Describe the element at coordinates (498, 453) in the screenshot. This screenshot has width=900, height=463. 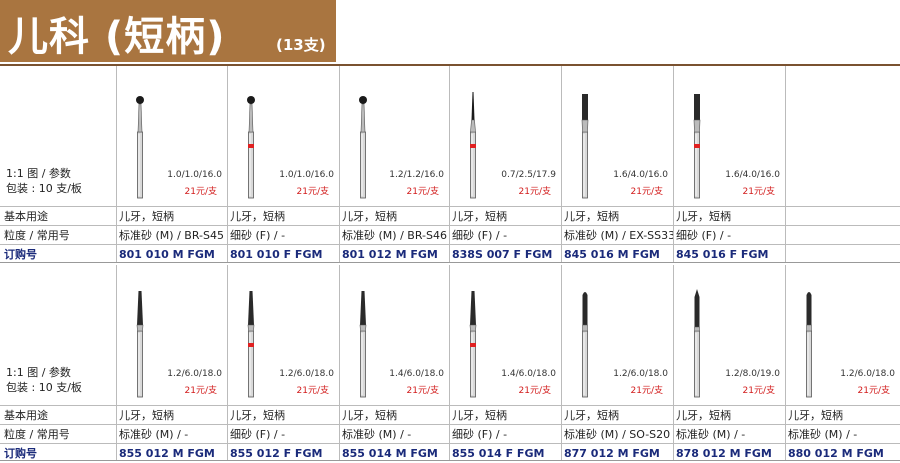
I see `order-code: 855 014 F FGM` at that location.